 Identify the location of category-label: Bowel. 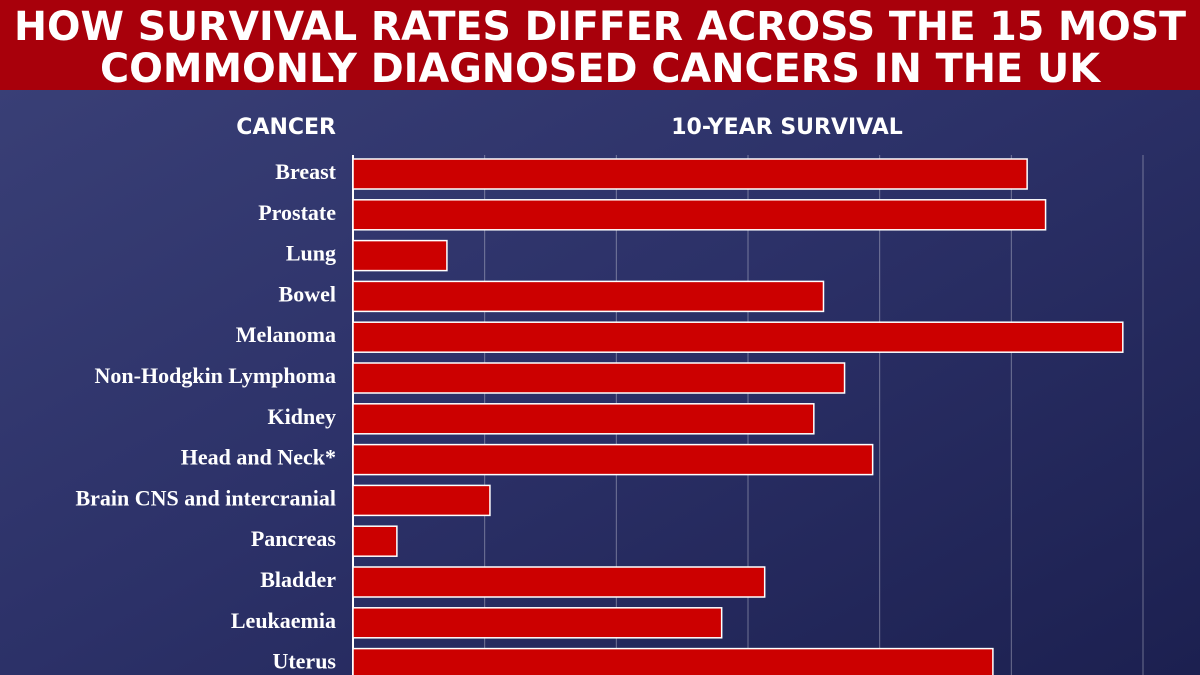
(307, 293).